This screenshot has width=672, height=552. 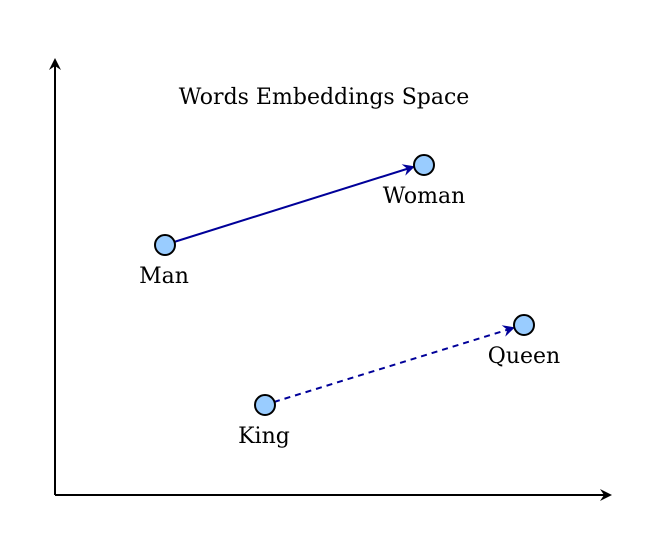 What do you see at coordinates (424, 196) in the screenshot?
I see `label-woman: Woman` at bounding box center [424, 196].